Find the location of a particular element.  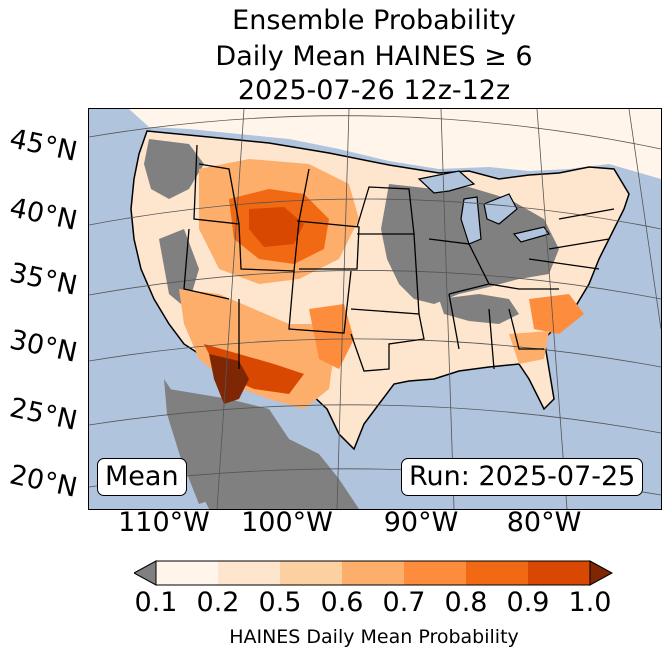

run-date-label: Run: 2025-07-25 is located at coordinates (522, 477).